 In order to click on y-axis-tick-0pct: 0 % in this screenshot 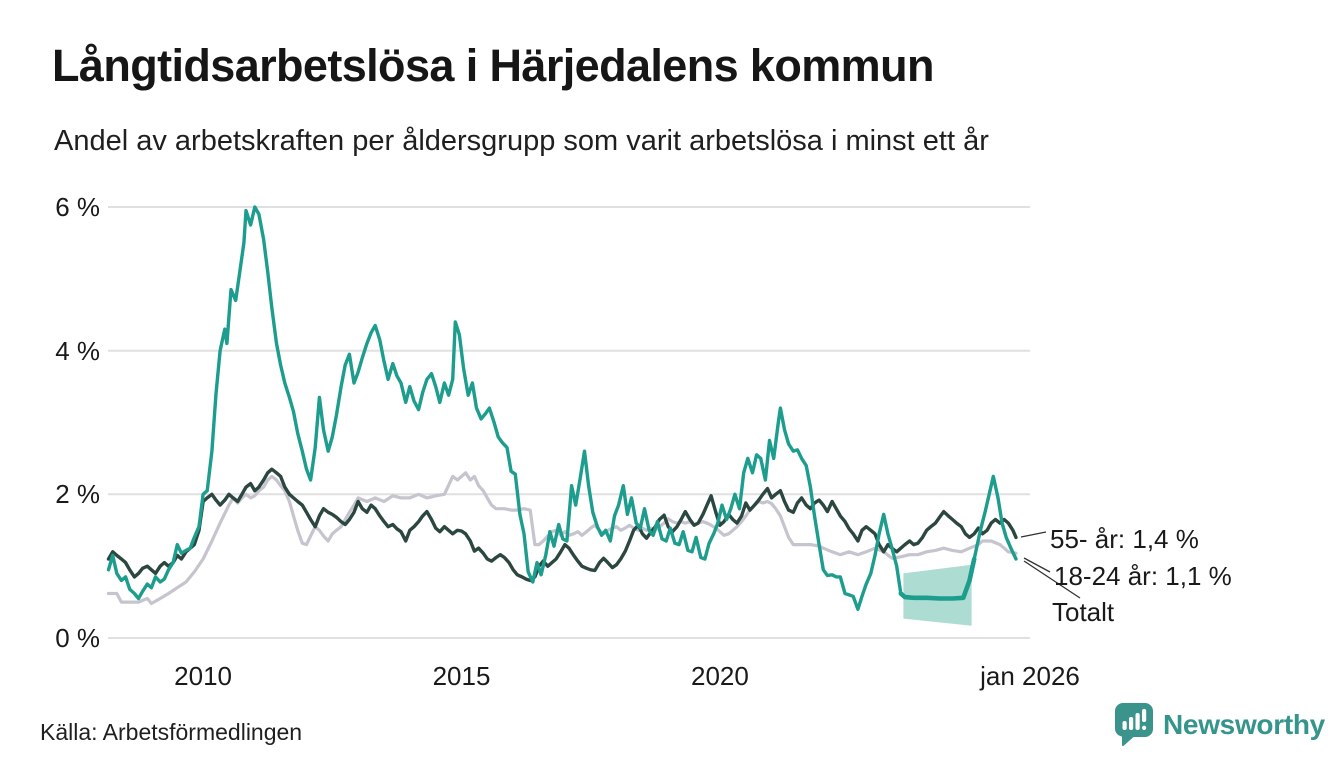, I will do `click(77, 638)`.